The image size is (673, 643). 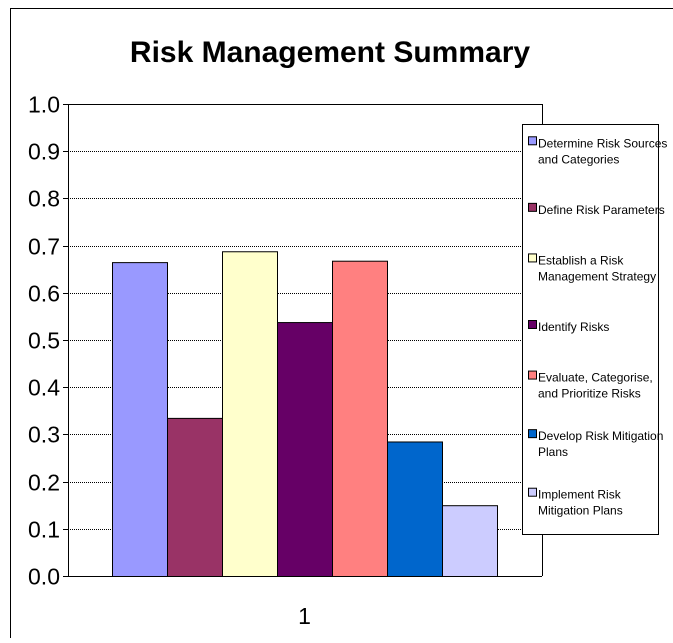 I want to click on legend-label: and Prioritize Risks, so click(x=589, y=394).